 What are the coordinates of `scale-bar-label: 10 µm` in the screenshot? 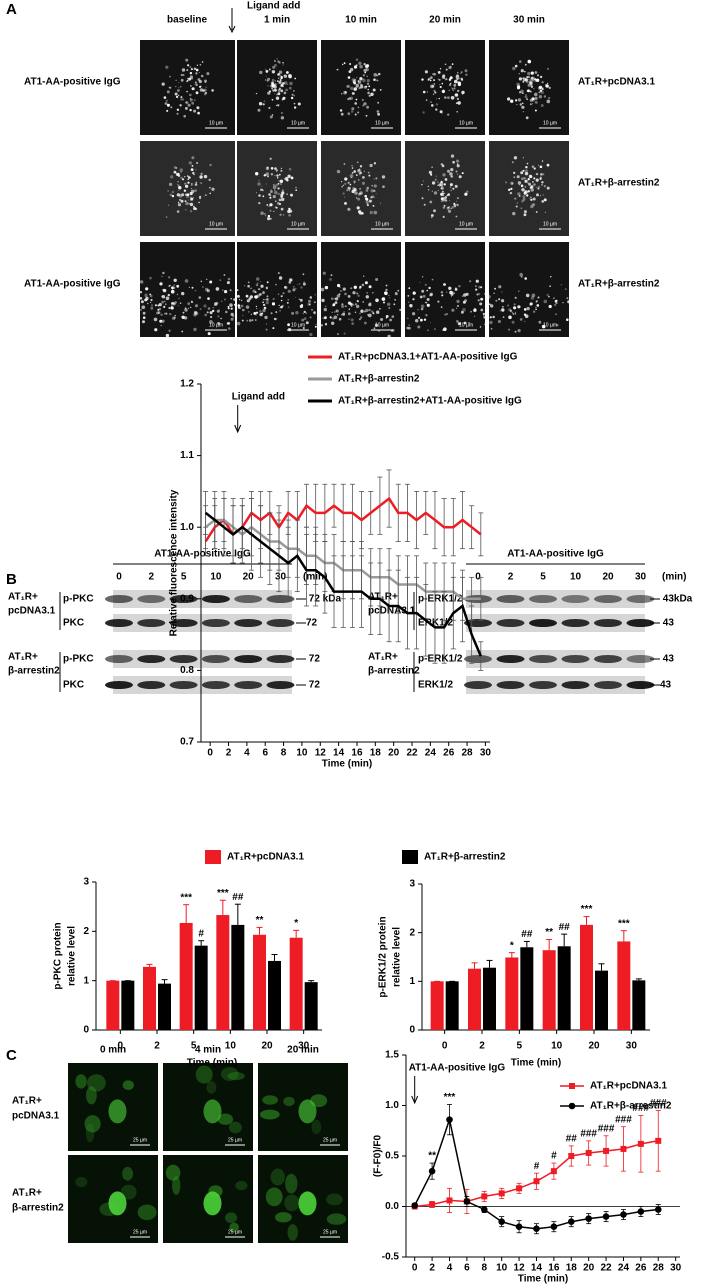 It's located at (382, 325).